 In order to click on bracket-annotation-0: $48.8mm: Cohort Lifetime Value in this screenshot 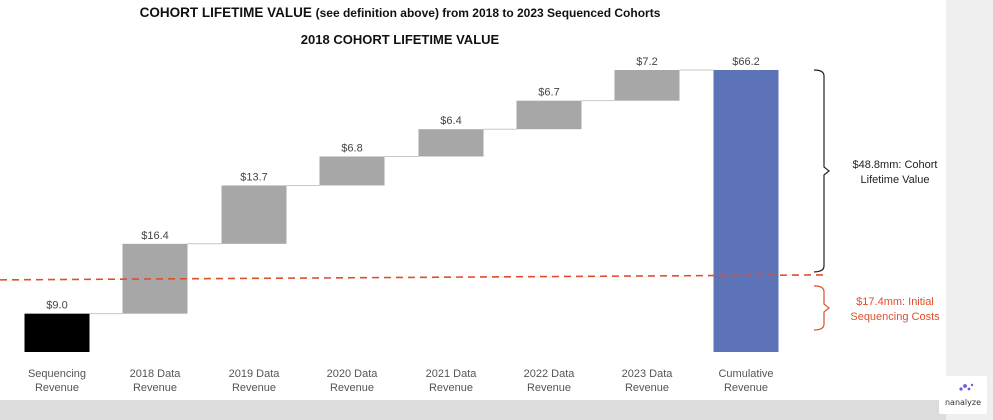, I will do `click(895, 172)`.